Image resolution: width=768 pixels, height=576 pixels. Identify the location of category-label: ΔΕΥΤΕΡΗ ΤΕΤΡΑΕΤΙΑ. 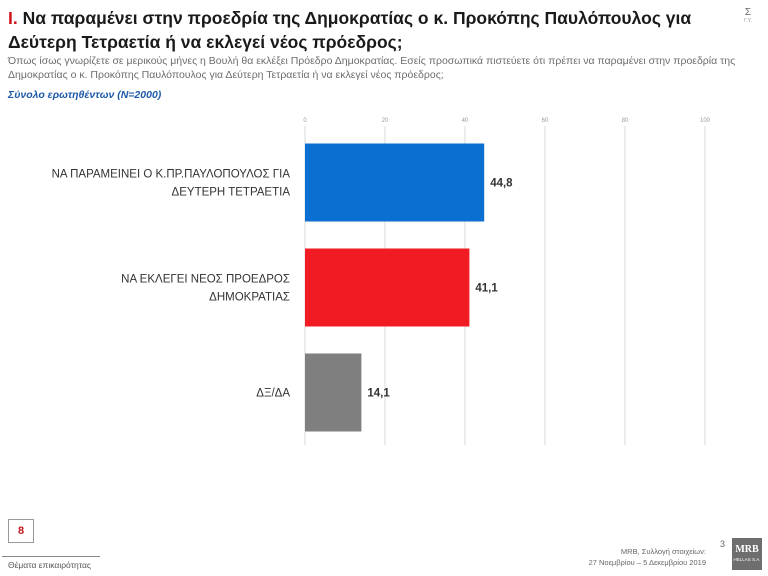
(231, 193).